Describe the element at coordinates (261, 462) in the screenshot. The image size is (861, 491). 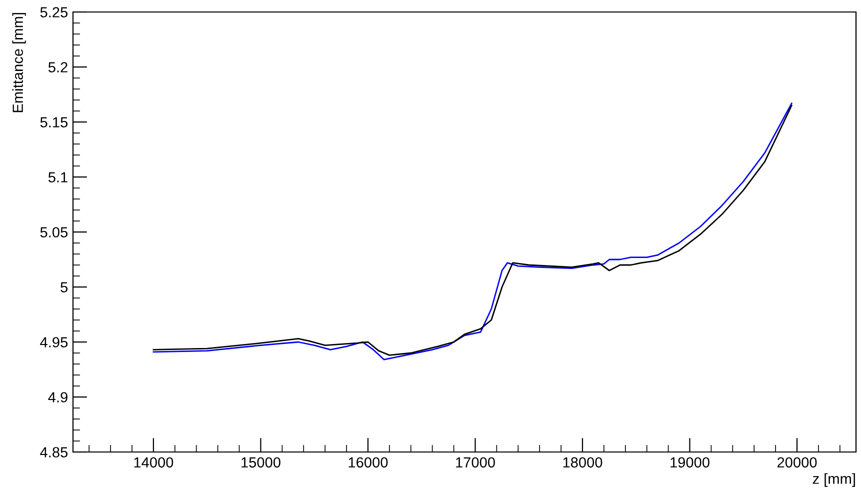
I see `x-tick-label: 15000` at that location.